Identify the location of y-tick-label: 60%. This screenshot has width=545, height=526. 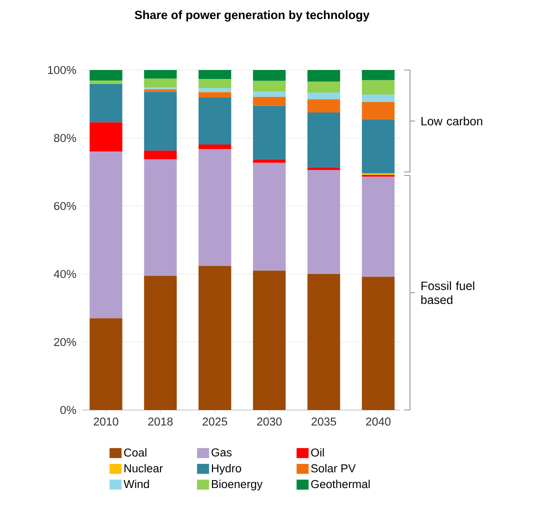
(65, 206).